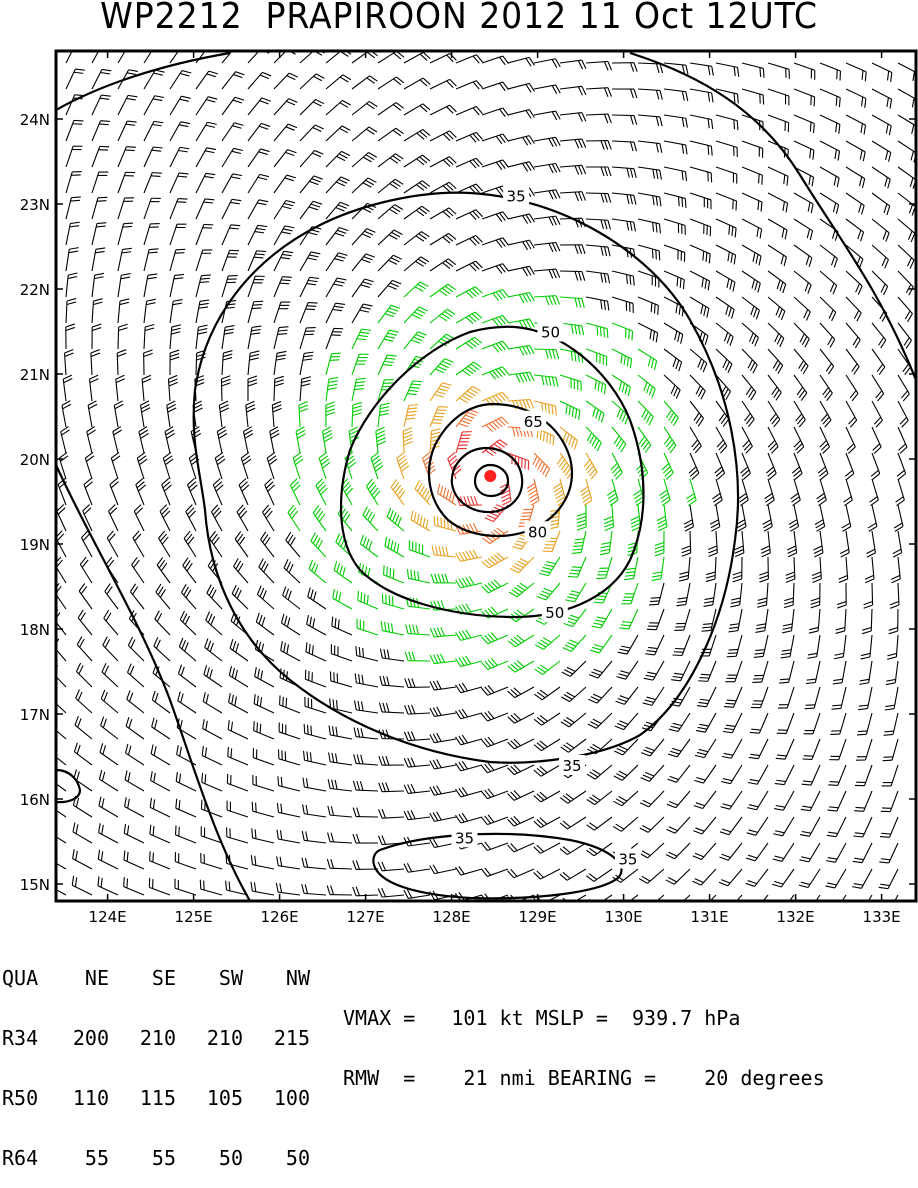  Describe the element at coordinates (276, 1038) in the screenshot. I see `table-cell: 215` at that location.